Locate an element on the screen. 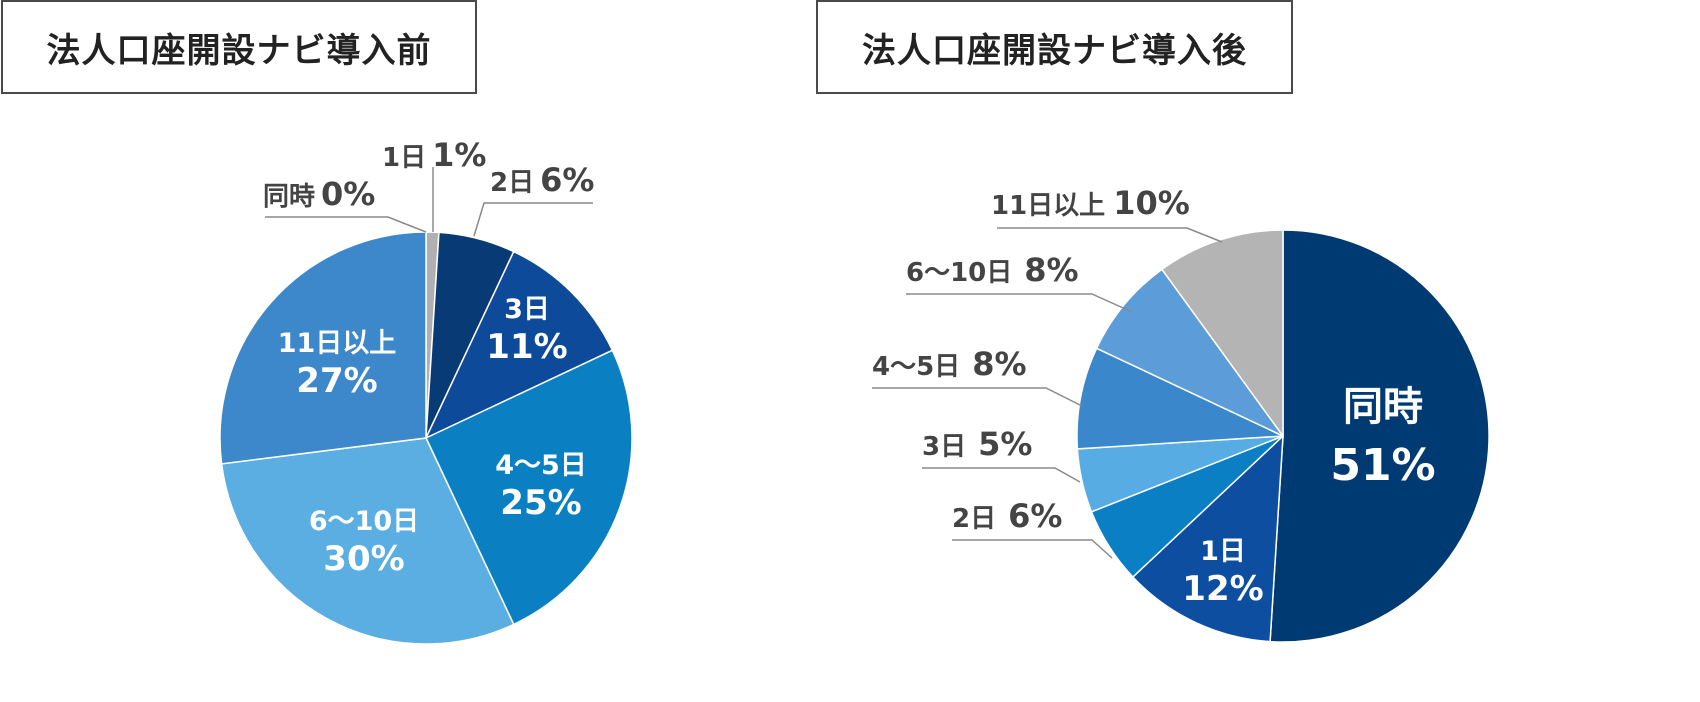 The width and height of the screenshot is (1700, 702). pie-1-label-name-0: 同時 is located at coordinates (1383, 407).